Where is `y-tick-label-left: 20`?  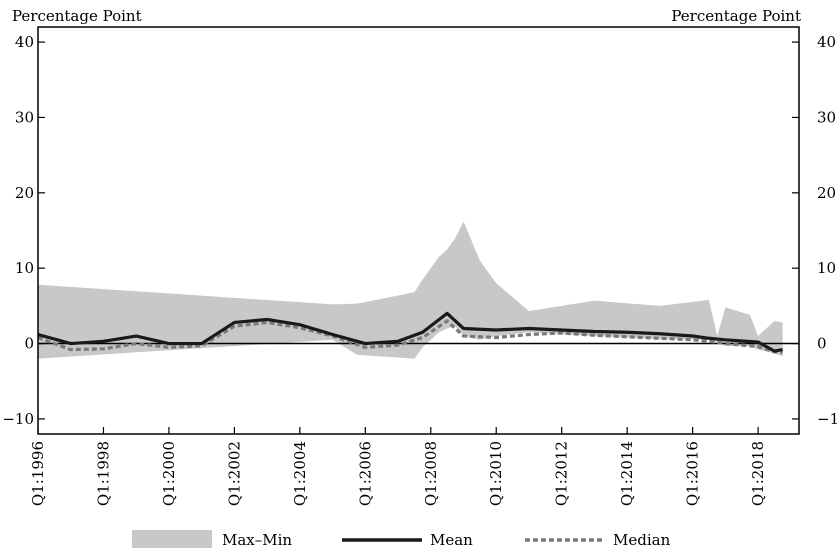
y-tick-label-left: 20 is located at coordinates (24, 193).